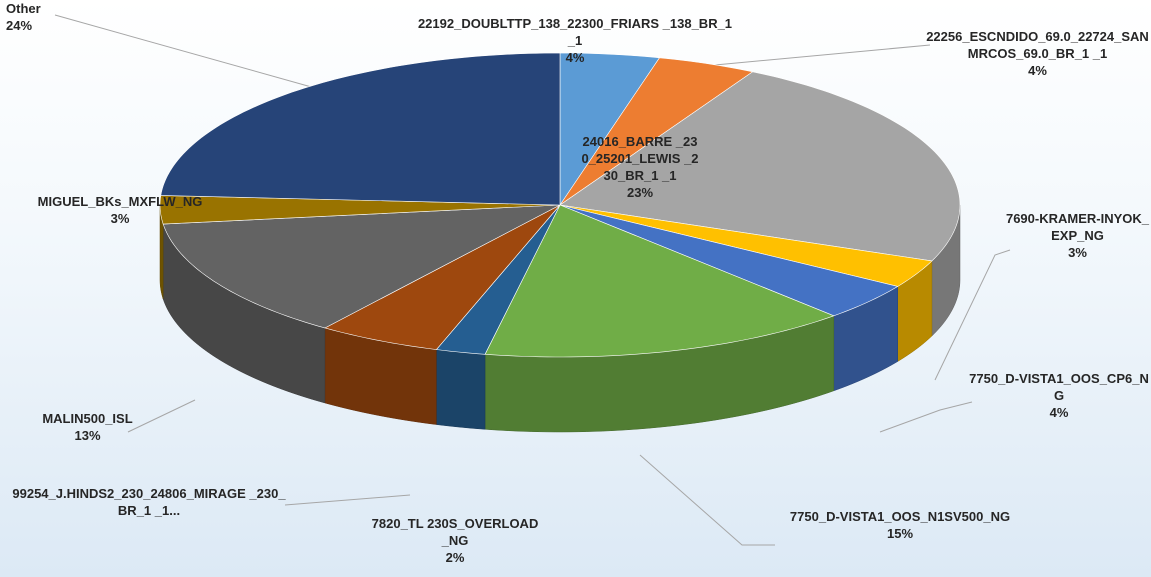 The width and height of the screenshot is (1151, 577). I want to click on data-label: 7690-KRAMER-INYOK_EXP_NG 3%, so click(1077, 235).